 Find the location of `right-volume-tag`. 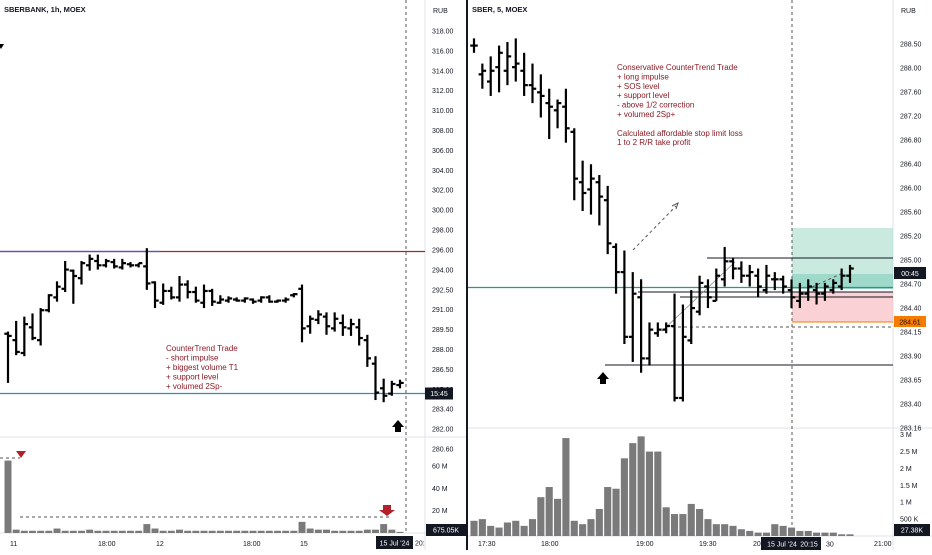

right-volume-tag is located at coordinates (912, 530).